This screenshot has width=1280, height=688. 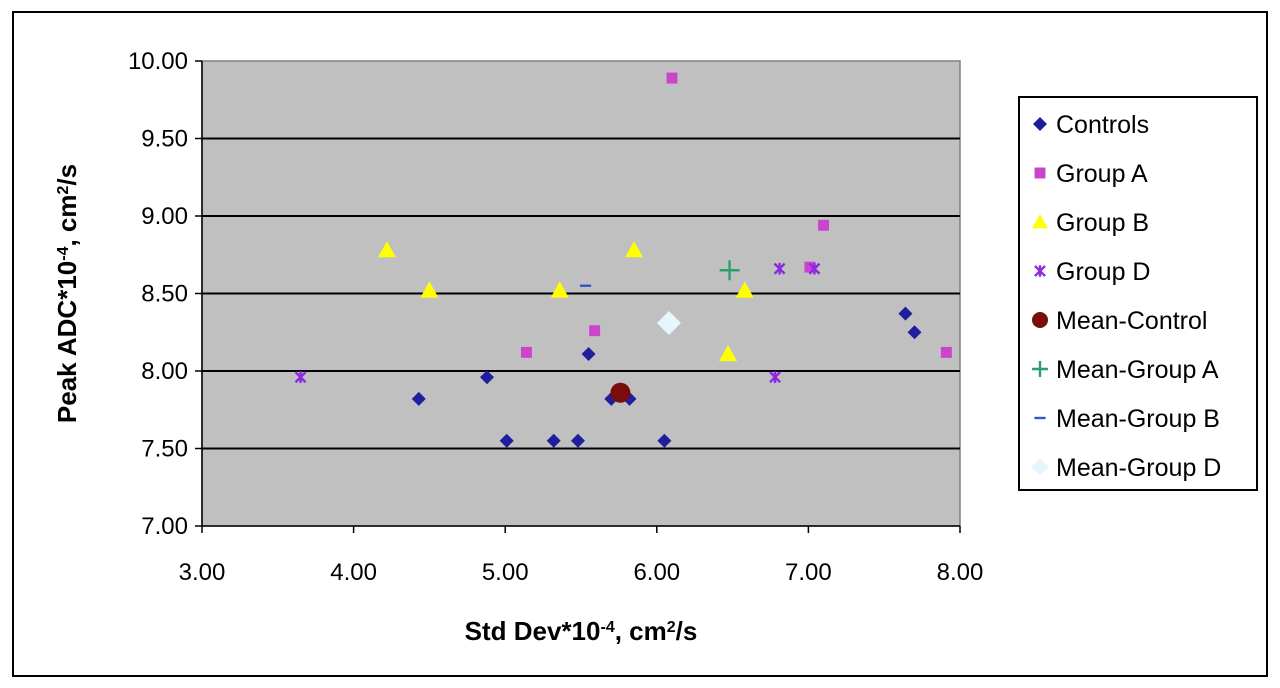 I want to click on legend-label: Group B, so click(x=1102, y=223).